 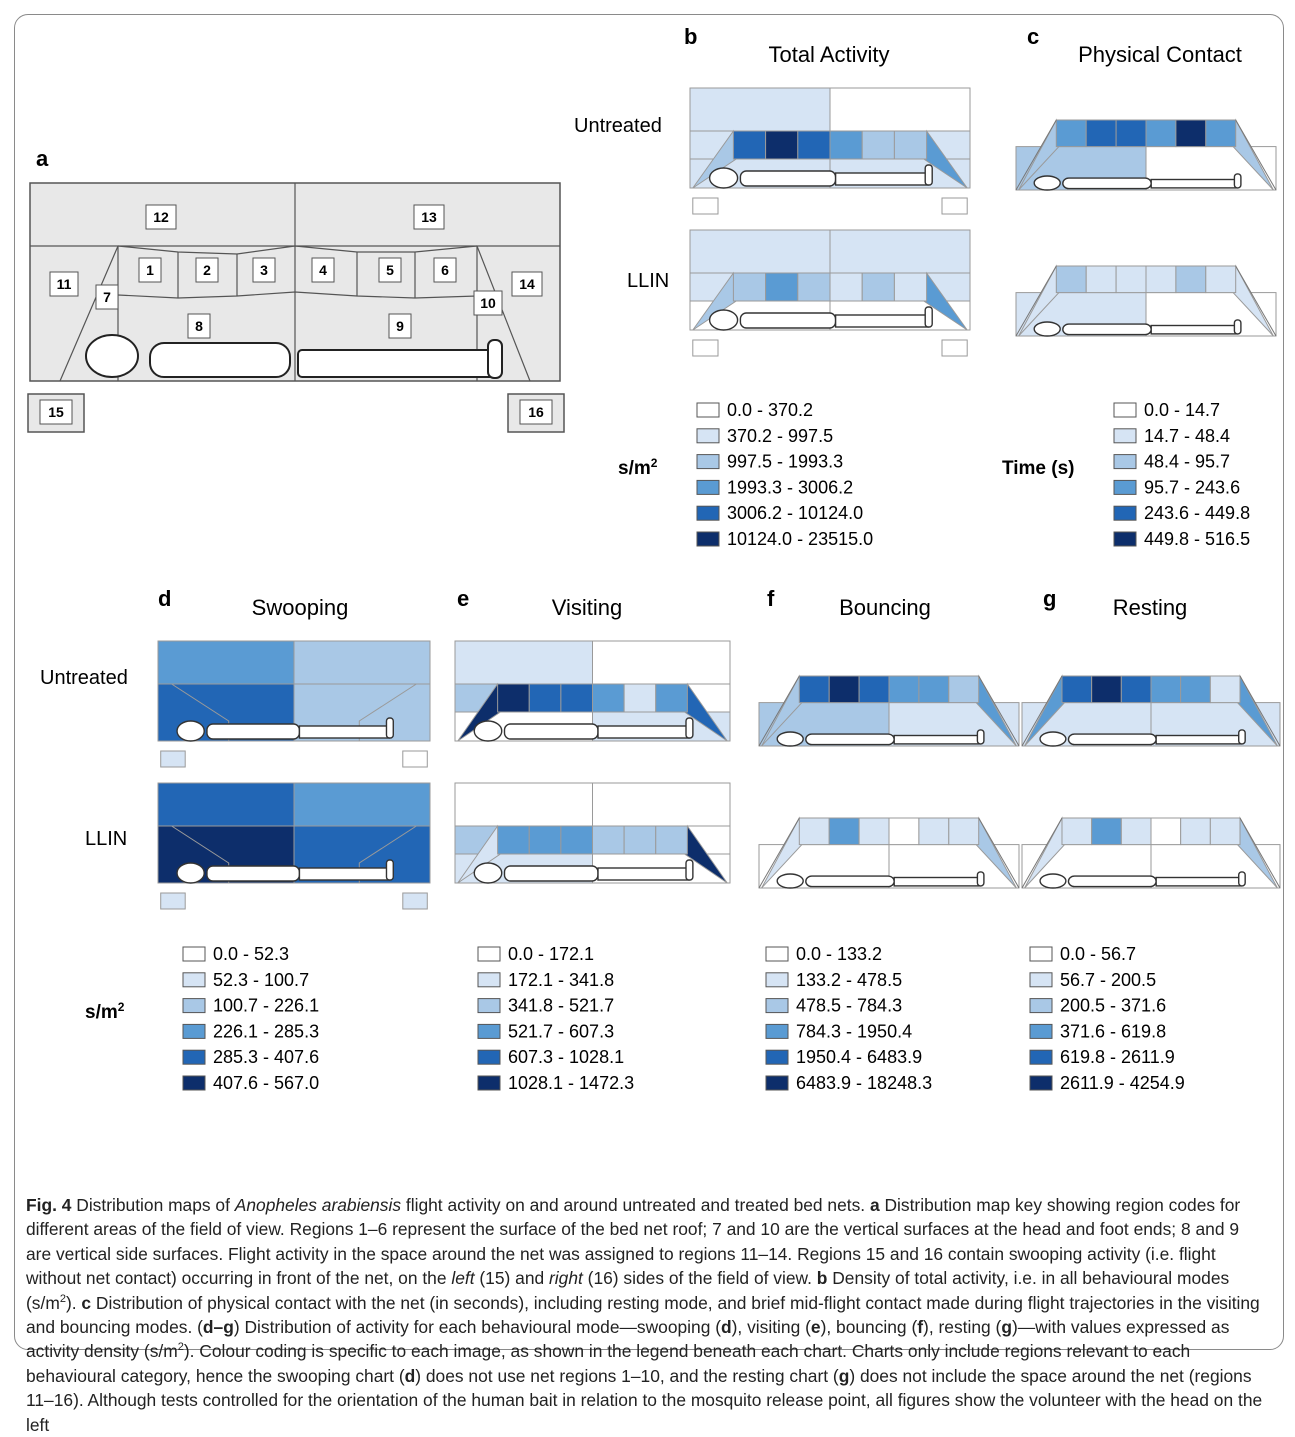 I want to click on row-label-llin-top: LLIN, so click(x=648, y=281).